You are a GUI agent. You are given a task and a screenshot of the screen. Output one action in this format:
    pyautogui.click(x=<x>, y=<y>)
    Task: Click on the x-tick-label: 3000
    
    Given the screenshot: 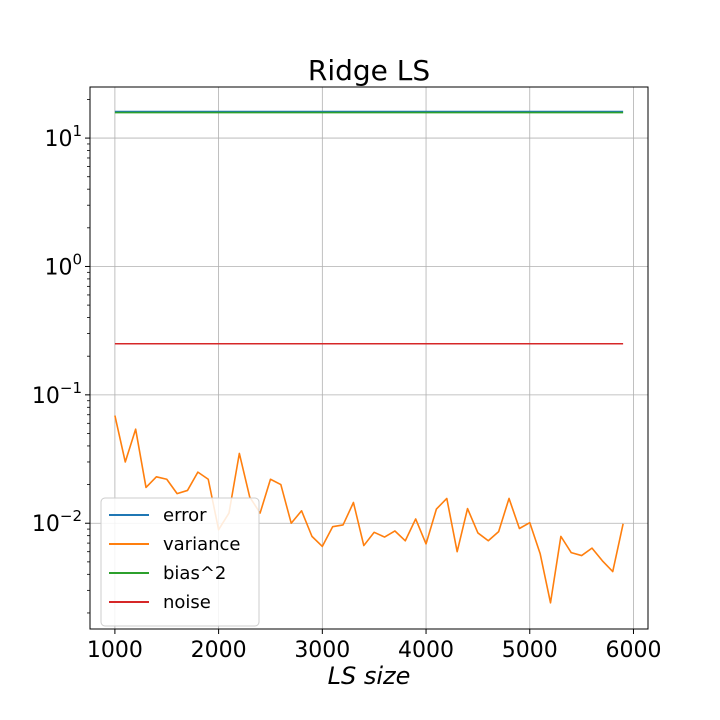 What is the action you would take?
    pyautogui.click(x=322, y=650)
    